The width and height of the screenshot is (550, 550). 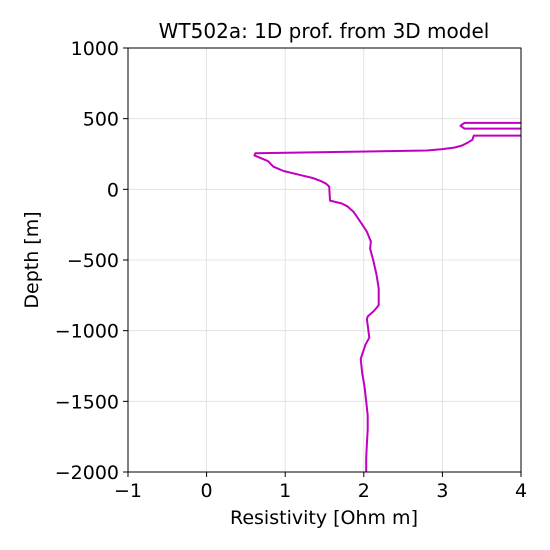 I want to click on x-tick-label: 3, so click(x=442, y=491).